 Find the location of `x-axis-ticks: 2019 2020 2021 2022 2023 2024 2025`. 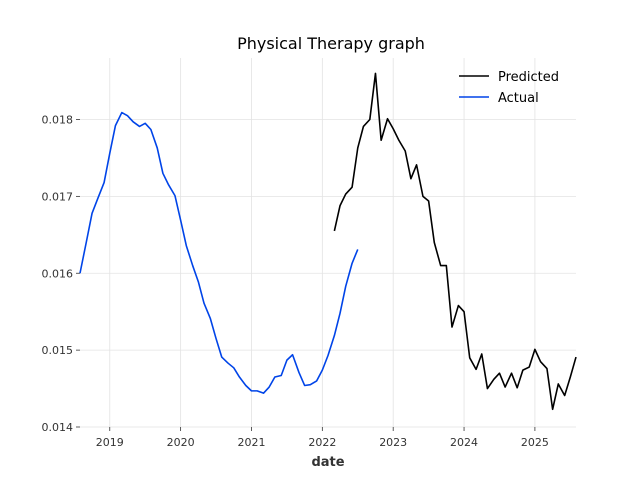

x-axis-ticks: 2019 2020 2021 2022 2023 2024 2025 is located at coordinates (322, 438).